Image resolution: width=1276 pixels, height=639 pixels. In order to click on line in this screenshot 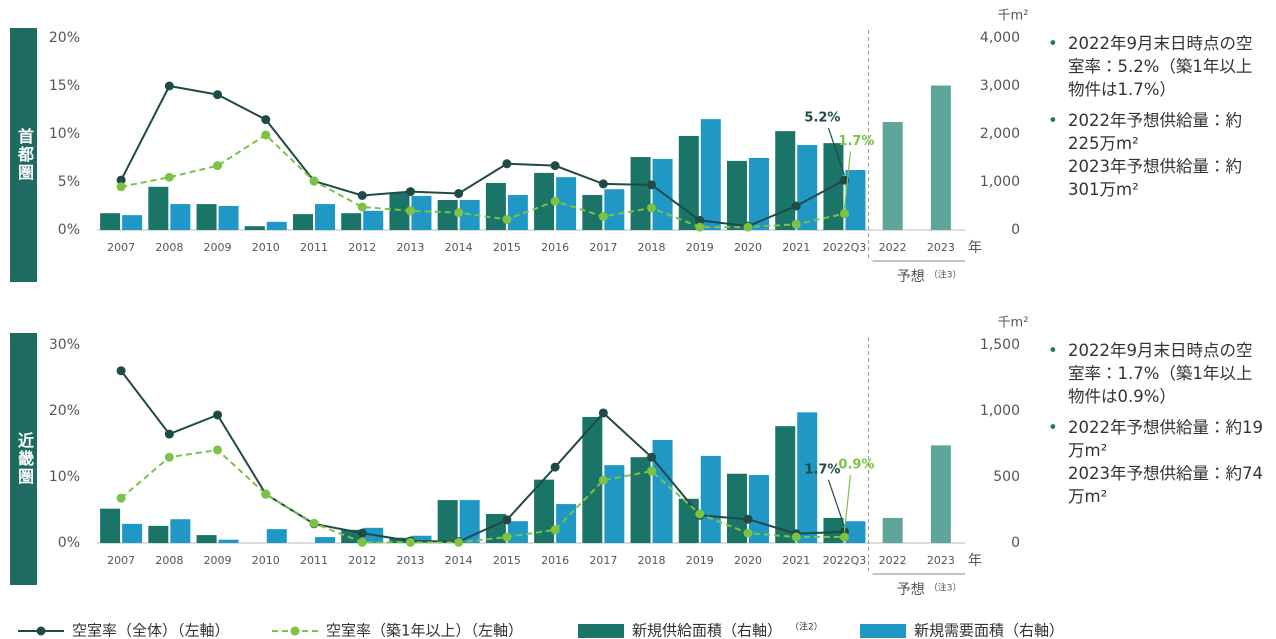, I will do `click(482, 156)`.